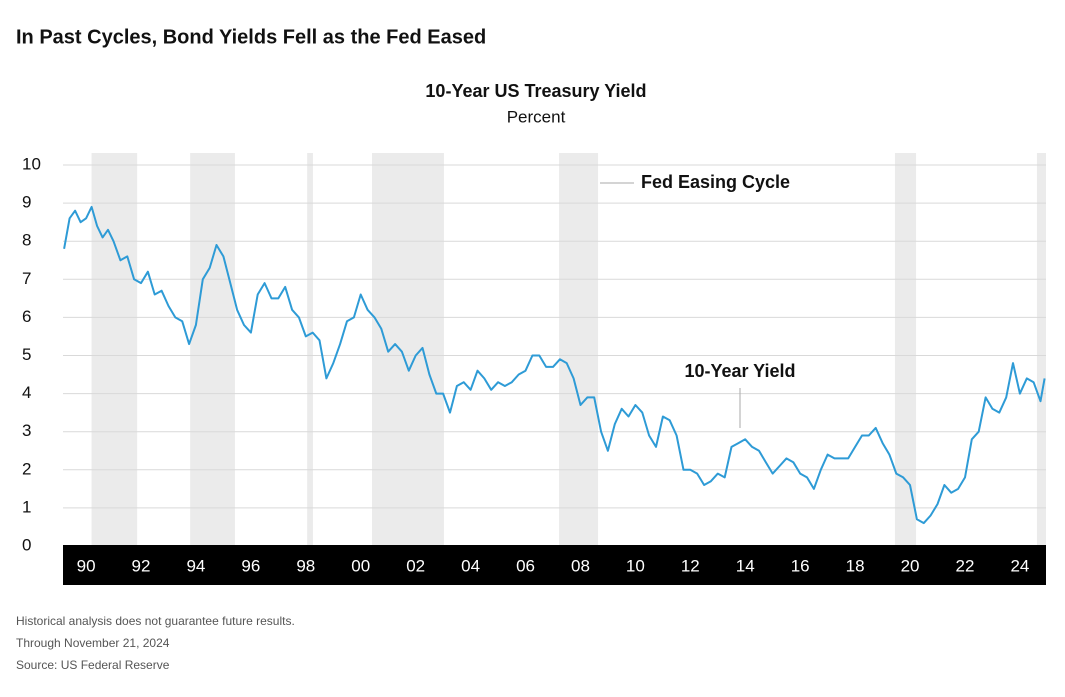 The image size is (1065, 697). Describe the element at coordinates (360, 565) in the screenshot. I see `x-tick-label: 00` at that location.